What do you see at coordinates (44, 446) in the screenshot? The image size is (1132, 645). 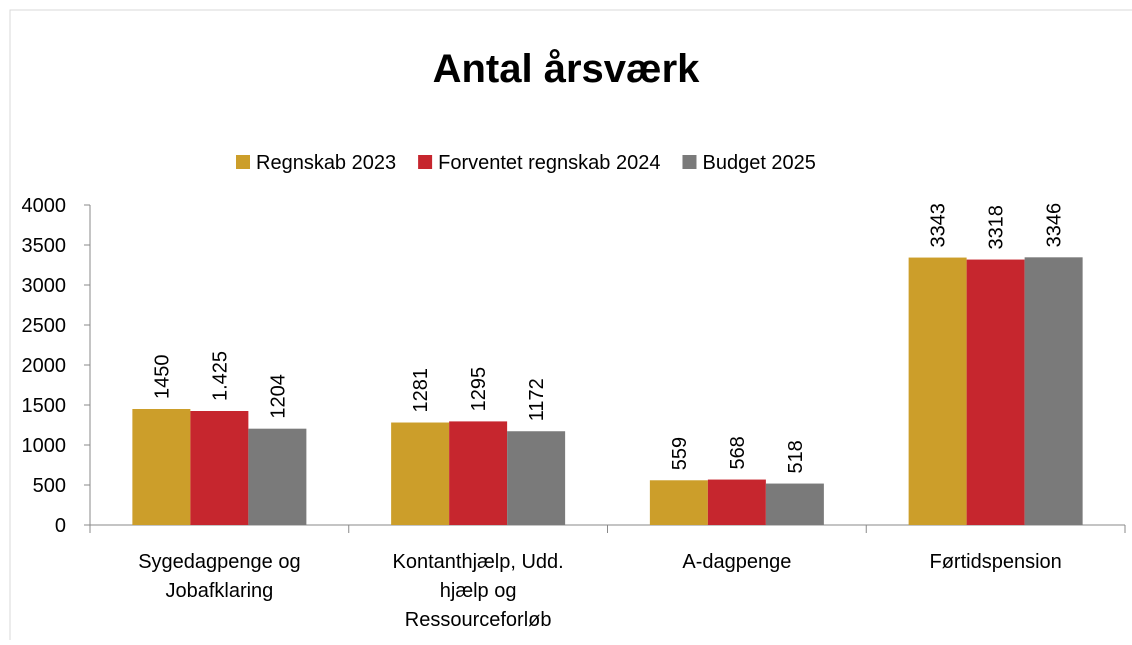 I see `y-tick-label: 1000` at bounding box center [44, 446].